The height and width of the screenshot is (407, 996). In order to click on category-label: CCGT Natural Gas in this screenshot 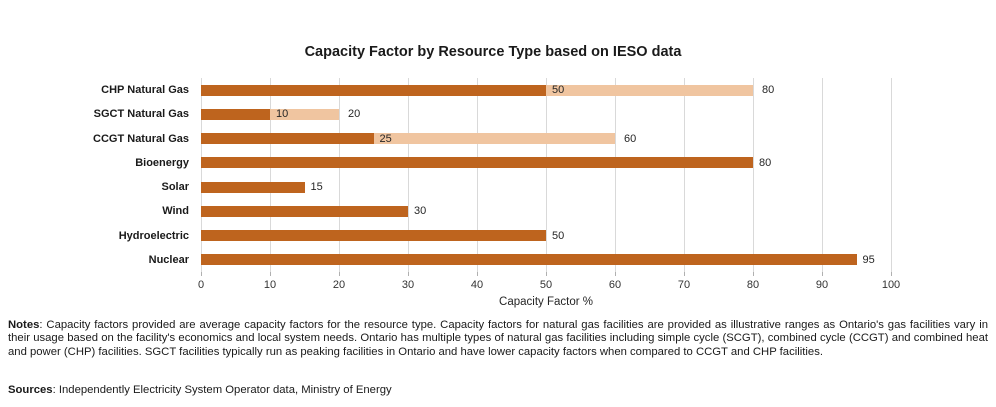, I will do `click(141, 138)`.